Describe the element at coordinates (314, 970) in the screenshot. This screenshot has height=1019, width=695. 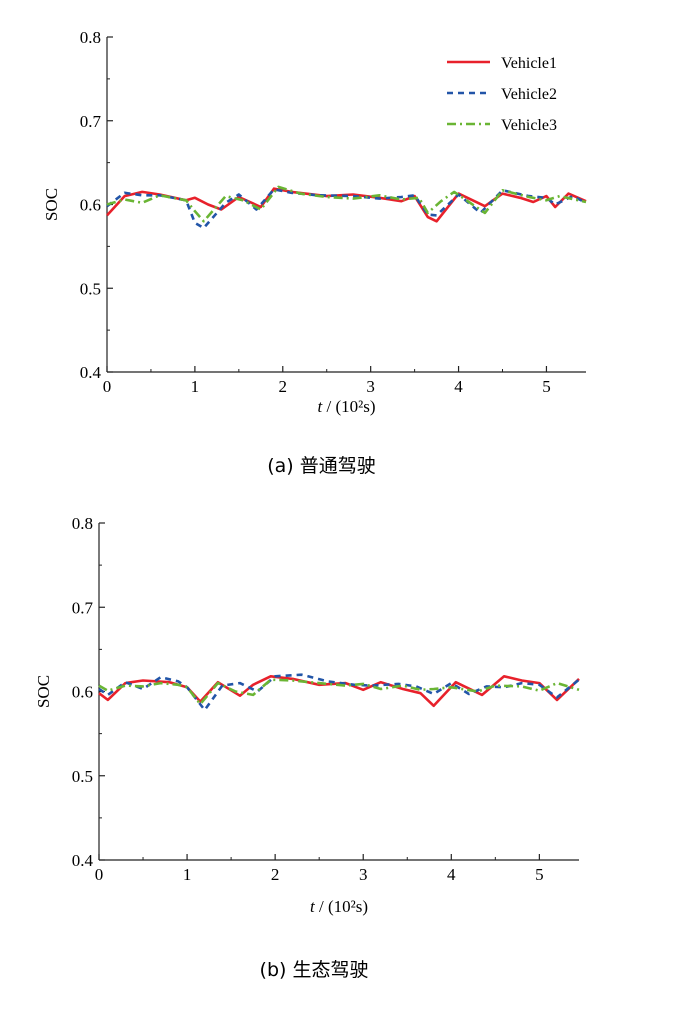
I see `chart-caption: (b) 生态驾驶` at that location.